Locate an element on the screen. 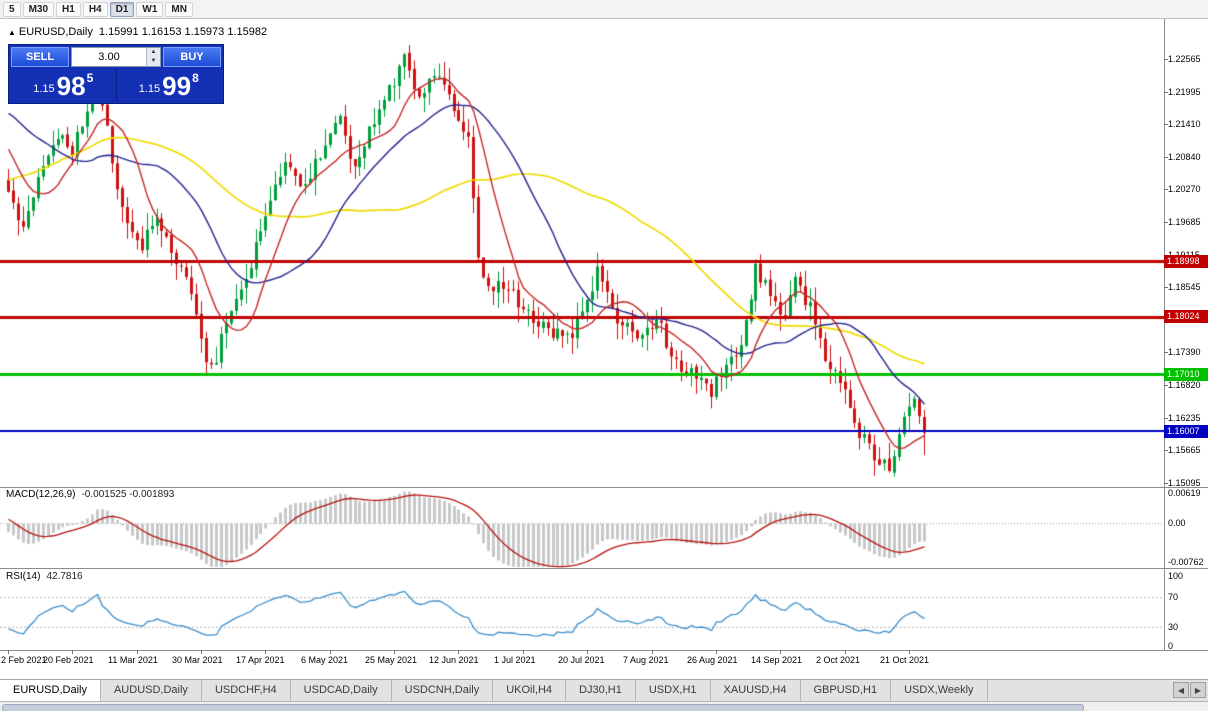 Image resolution: width=1208 pixels, height=711 pixels. rsi-canvas is located at coordinates (582, 609).